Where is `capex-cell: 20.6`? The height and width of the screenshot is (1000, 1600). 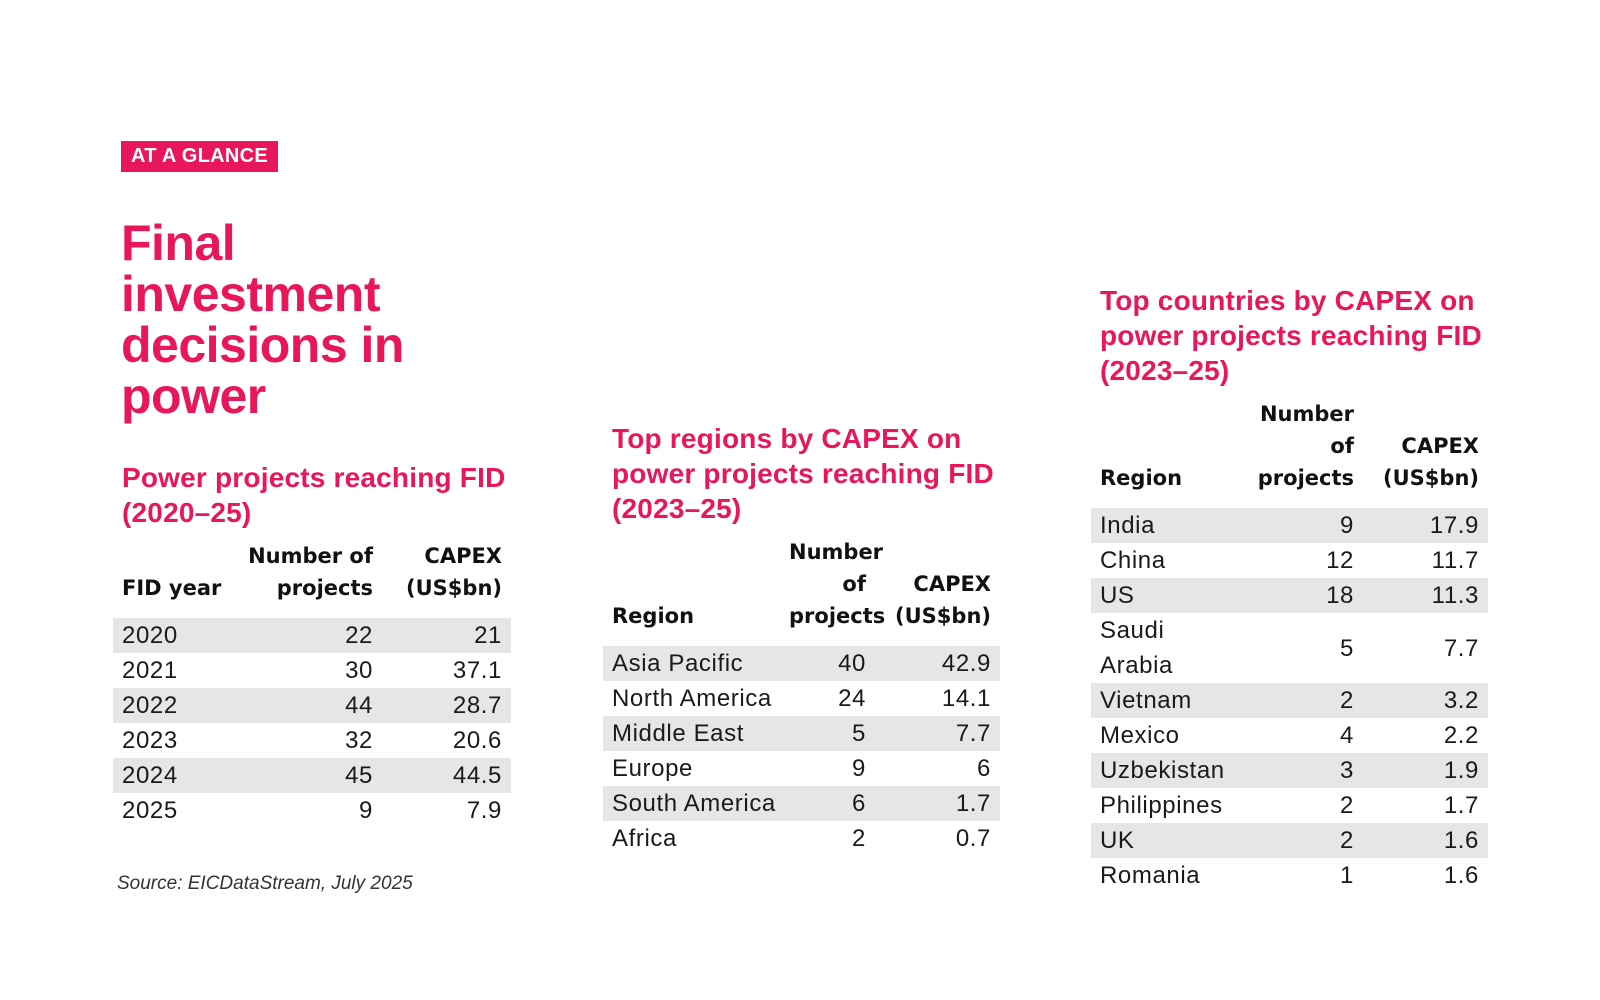
capex-cell: 20.6 is located at coordinates (477, 740).